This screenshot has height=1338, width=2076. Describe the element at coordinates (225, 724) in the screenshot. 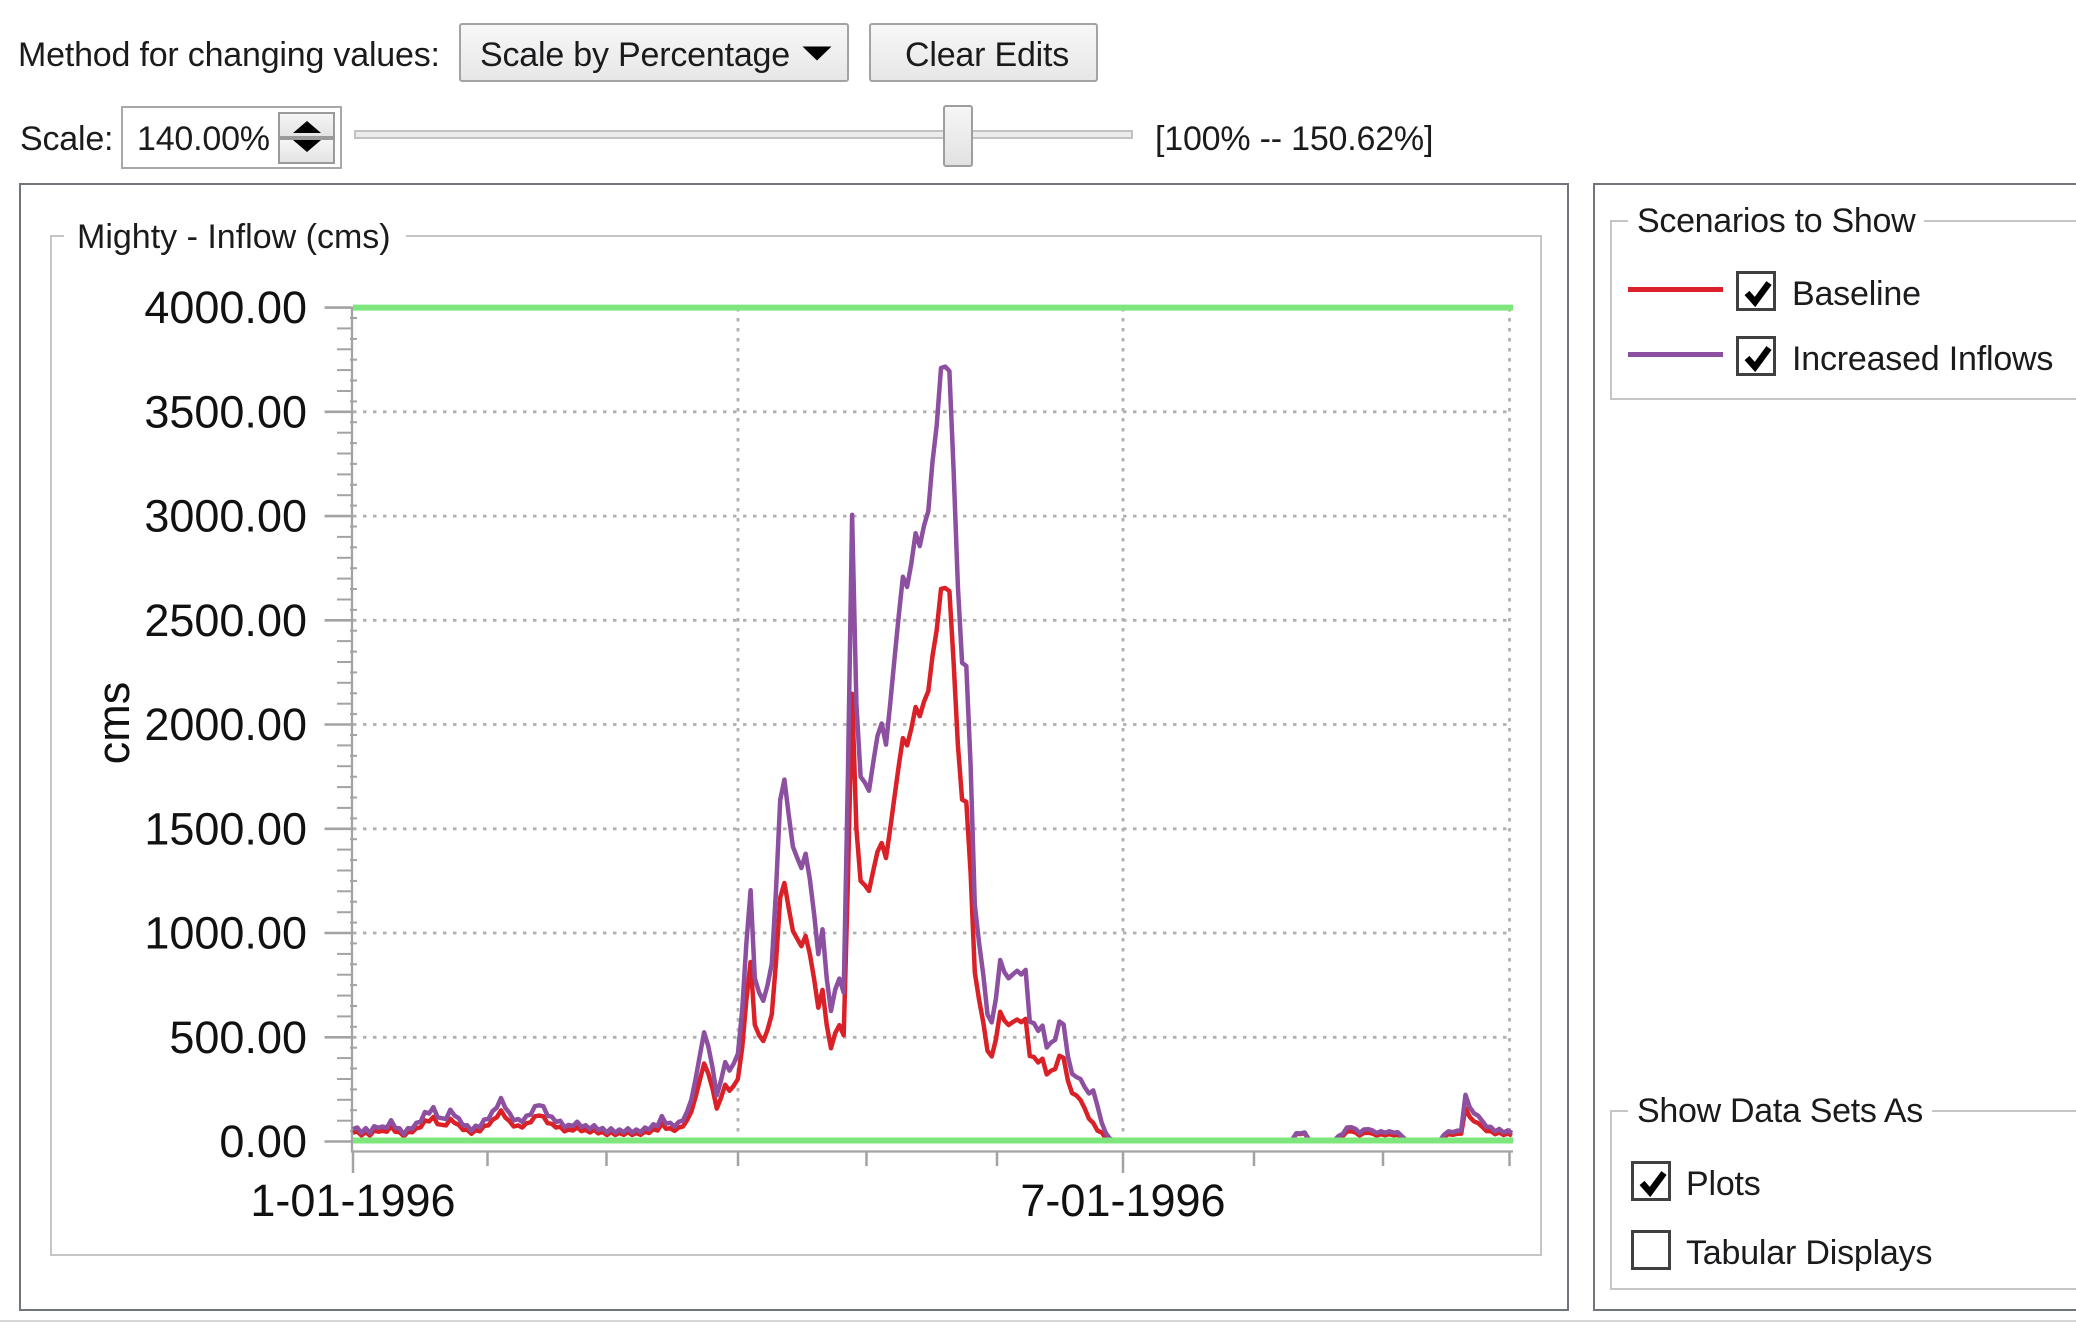

I see `svg-text: 2000.00` at that location.